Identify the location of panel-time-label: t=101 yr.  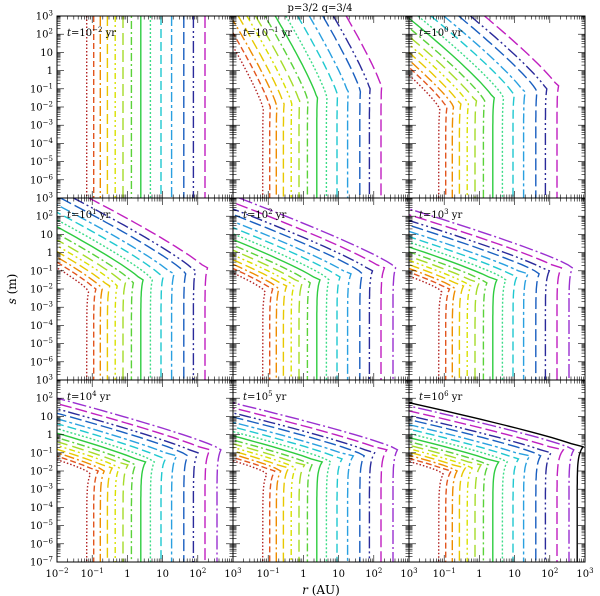
(88, 214).